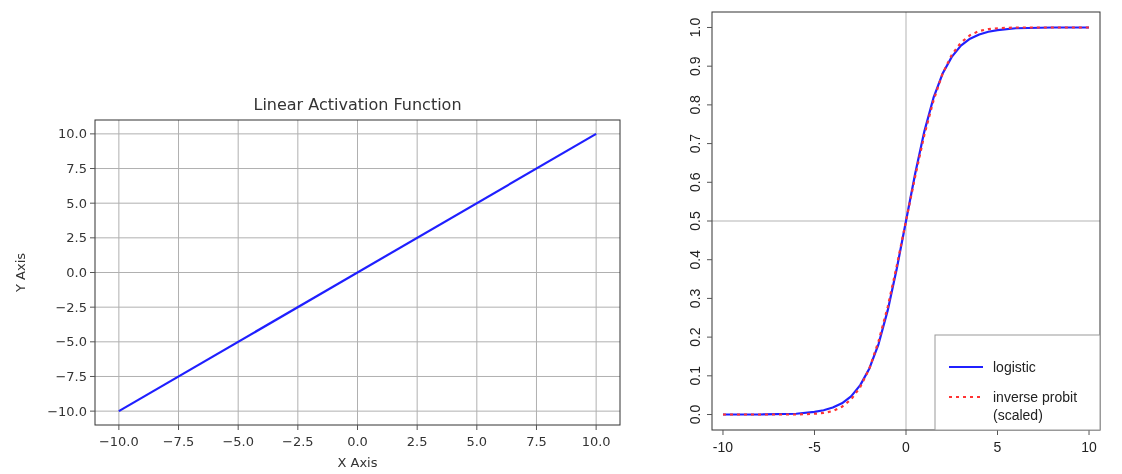 This screenshot has height=474, width=1122. Describe the element at coordinates (357, 104) in the screenshot. I see `chart-title: Linear Activation Function` at that location.